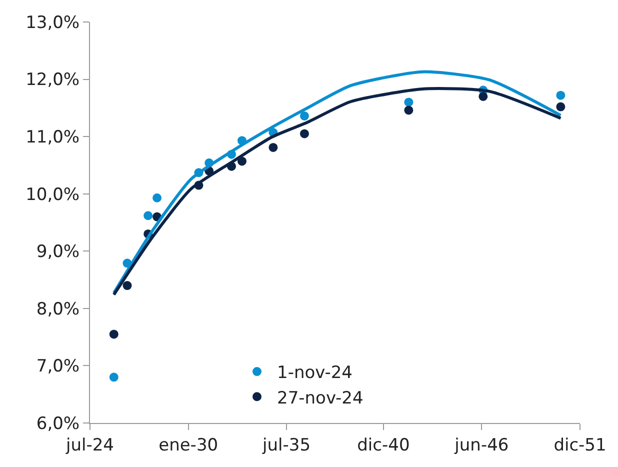  Describe the element at coordinates (53, 80) in the screenshot. I see `y-tick-label: 12,0%` at that location.